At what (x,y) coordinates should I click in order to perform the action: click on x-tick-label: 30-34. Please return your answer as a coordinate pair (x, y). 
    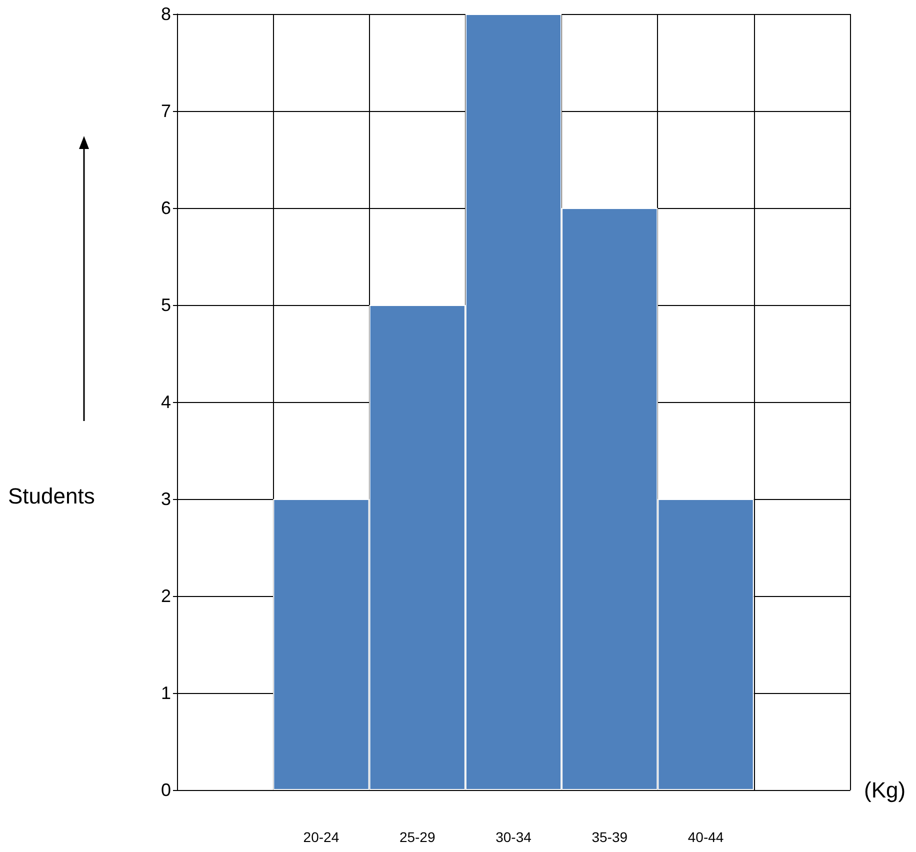
    Looking at the image, I should click on (514, 837).